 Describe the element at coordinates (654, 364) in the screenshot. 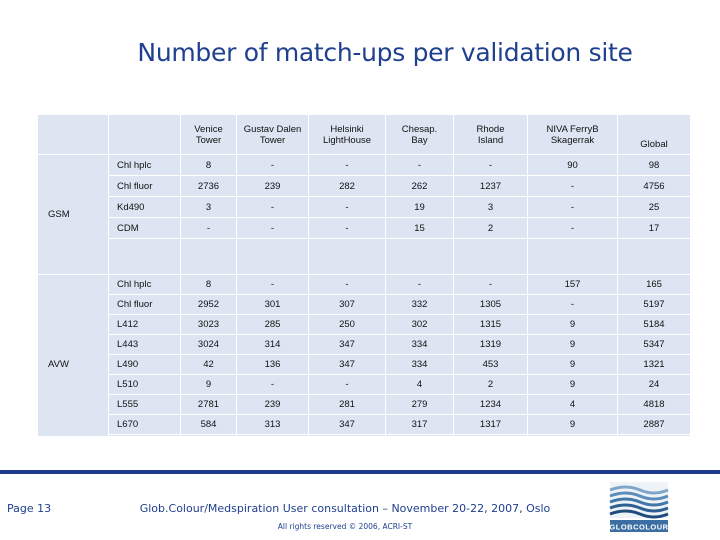

I see `value-cell: 1321` at that location.